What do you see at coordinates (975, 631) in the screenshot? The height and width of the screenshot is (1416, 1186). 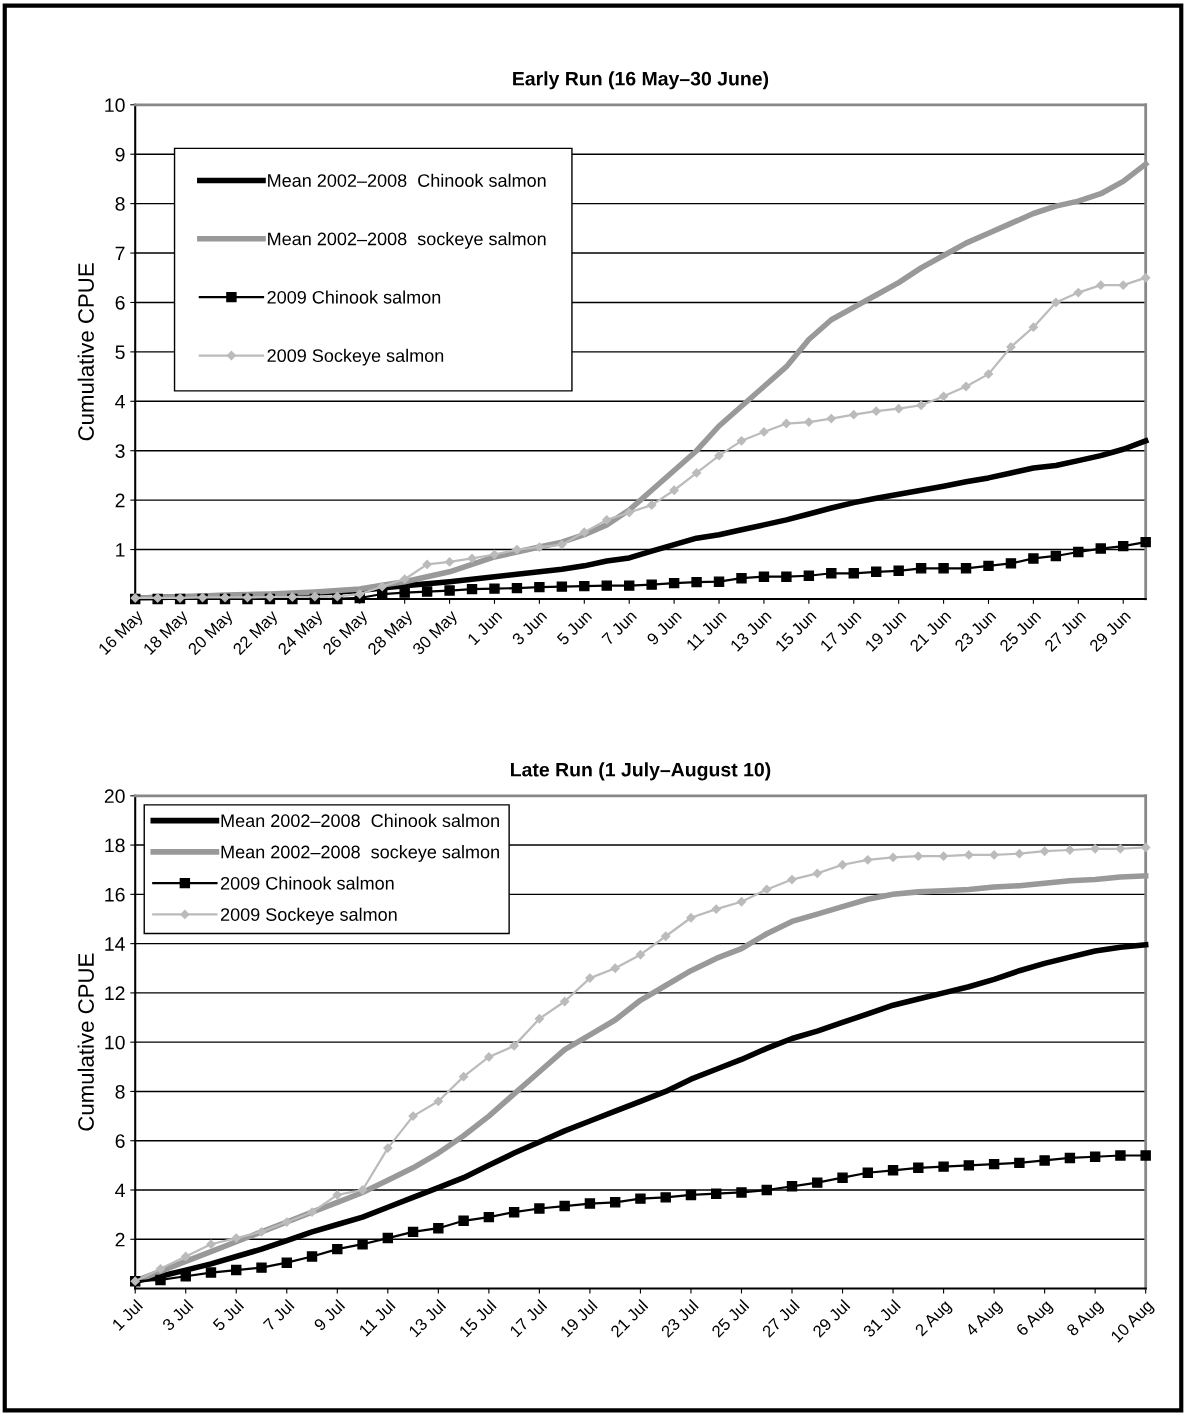 I see `x-tick-label: 23 Jun` at bounding box center [975, 631].